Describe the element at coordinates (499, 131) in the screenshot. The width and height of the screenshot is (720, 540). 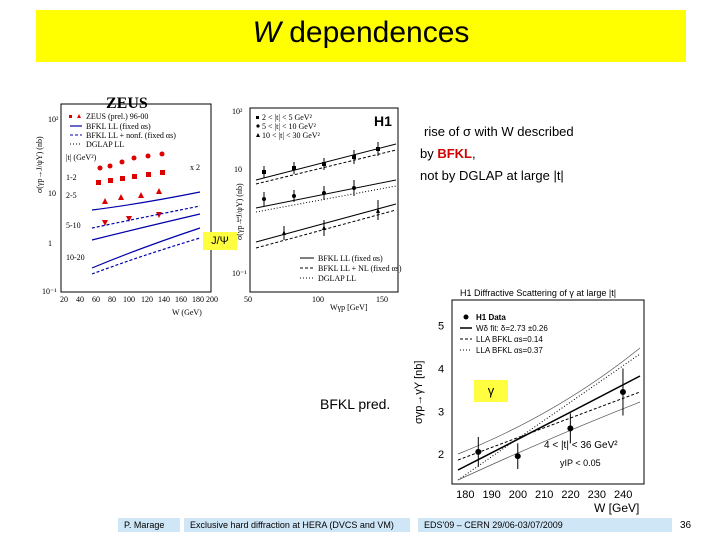
I see `description-line-1: rise of σ with W described` at that location.